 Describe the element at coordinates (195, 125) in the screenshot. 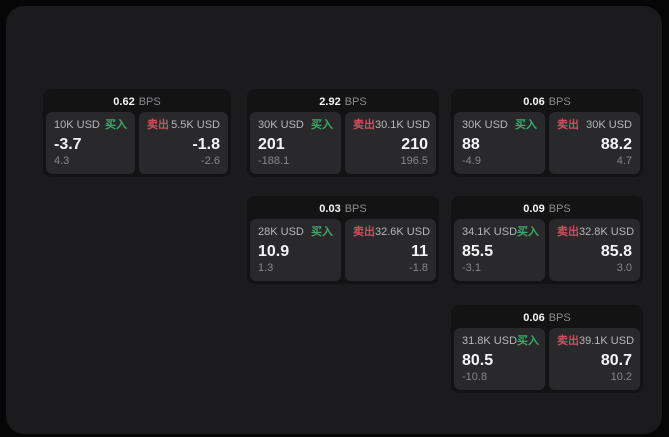

I see `sell-size-label: 5.5K USD` at that location.